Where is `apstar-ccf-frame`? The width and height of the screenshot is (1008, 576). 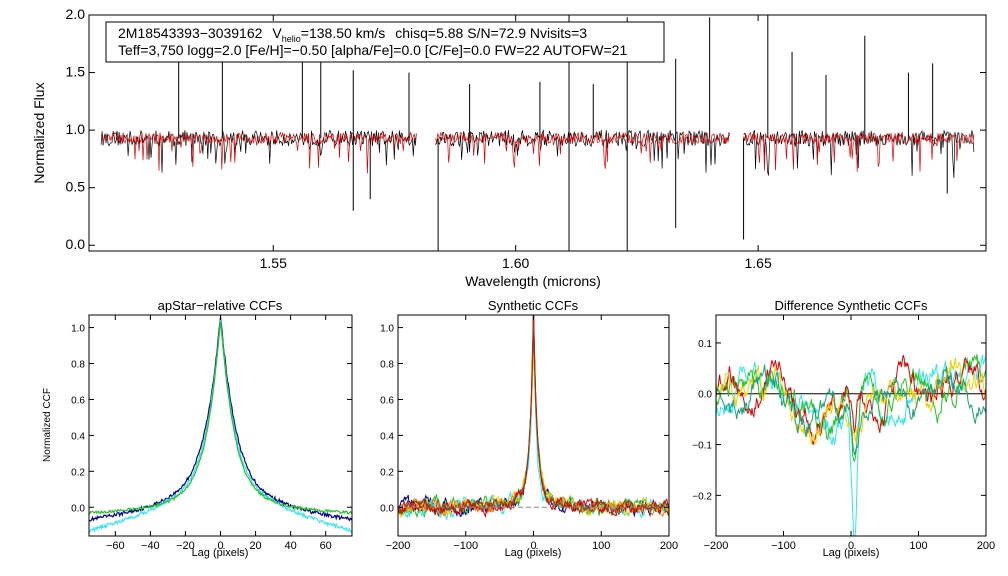
apstar-ccf-frame is located at coordinates (220, 425).